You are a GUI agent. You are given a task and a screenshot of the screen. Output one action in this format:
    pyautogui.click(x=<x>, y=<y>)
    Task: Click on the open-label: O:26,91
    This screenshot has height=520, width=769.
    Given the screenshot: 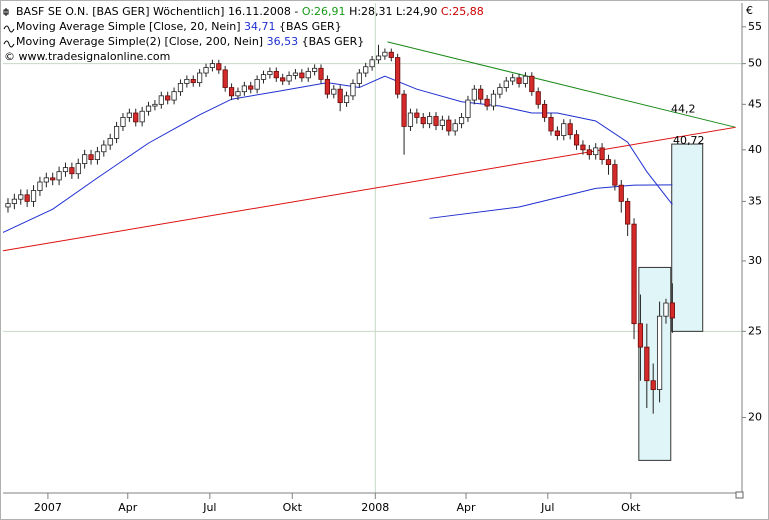 What is the action you would take?
    pyautogui.click(x=324, y=11)
    